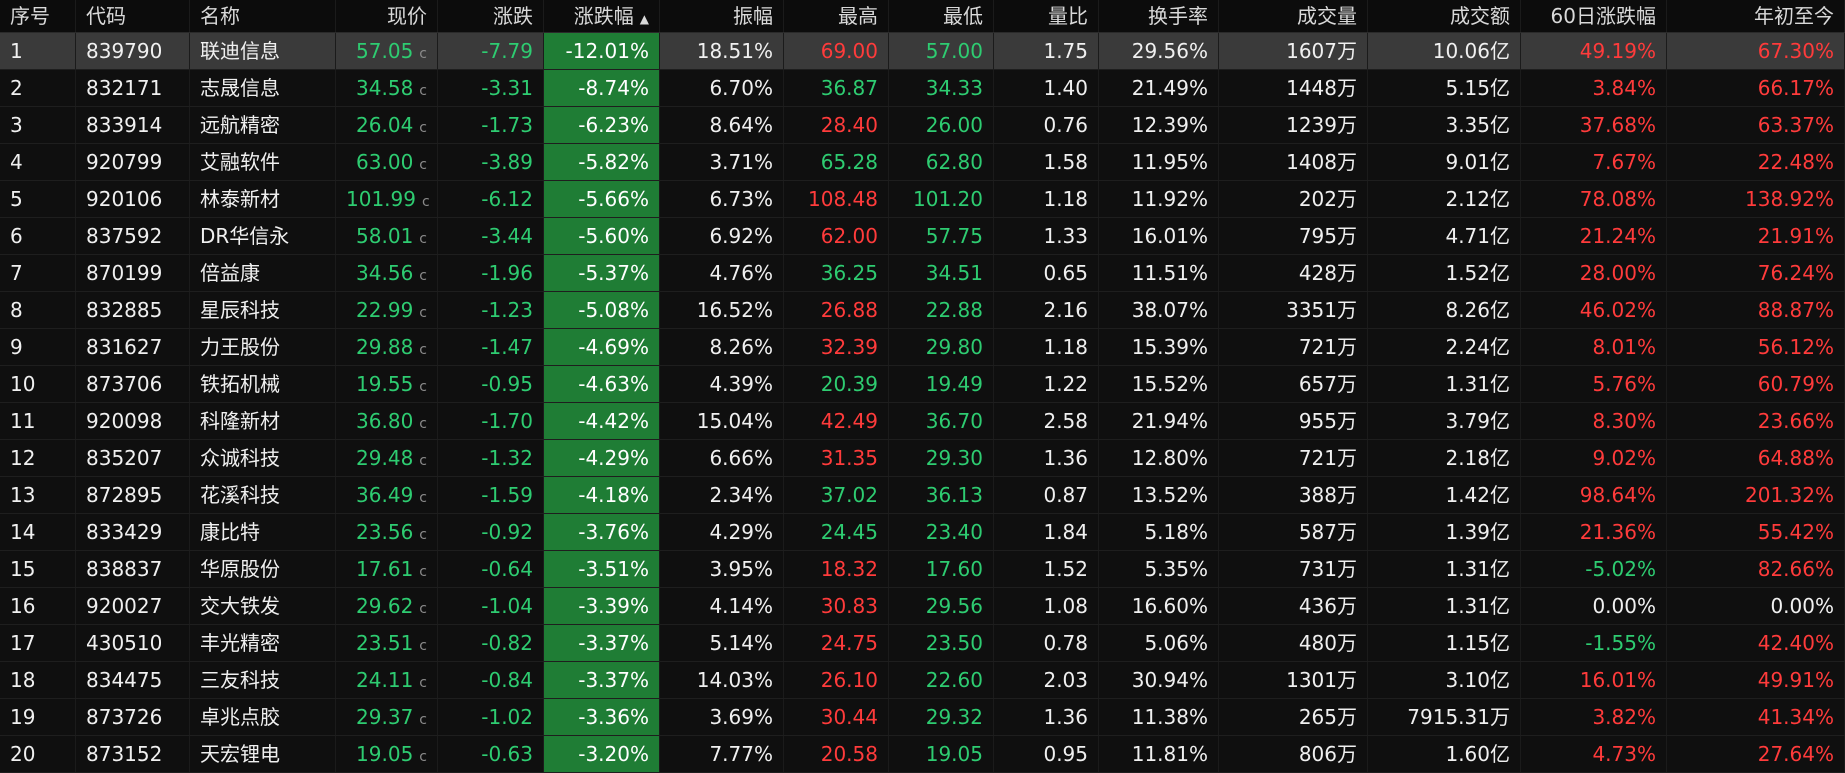  I want to click on row-index: 18, so click(38, 680).